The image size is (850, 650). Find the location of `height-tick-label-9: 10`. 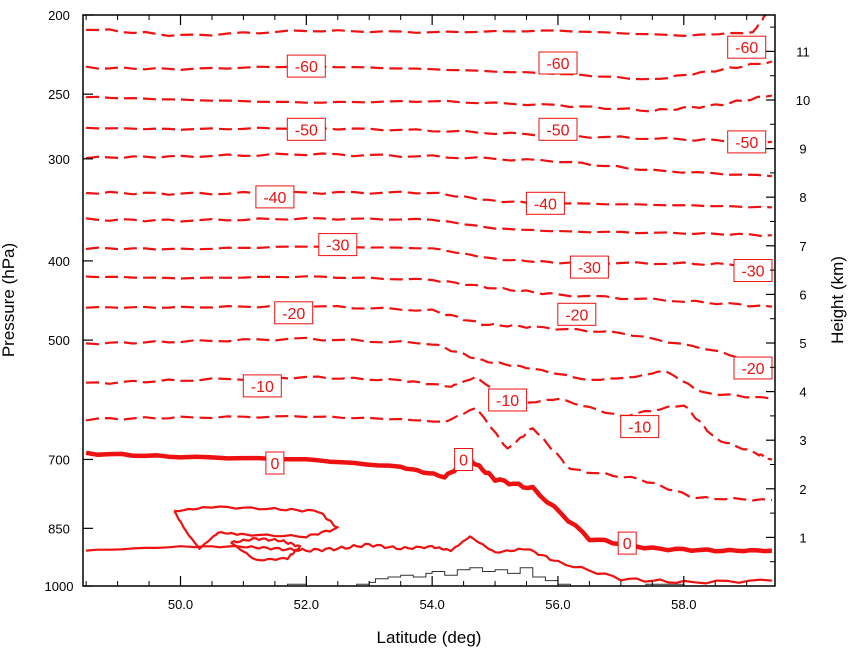

height-tick-label-9: 10 is located at coordinates (803, 100).